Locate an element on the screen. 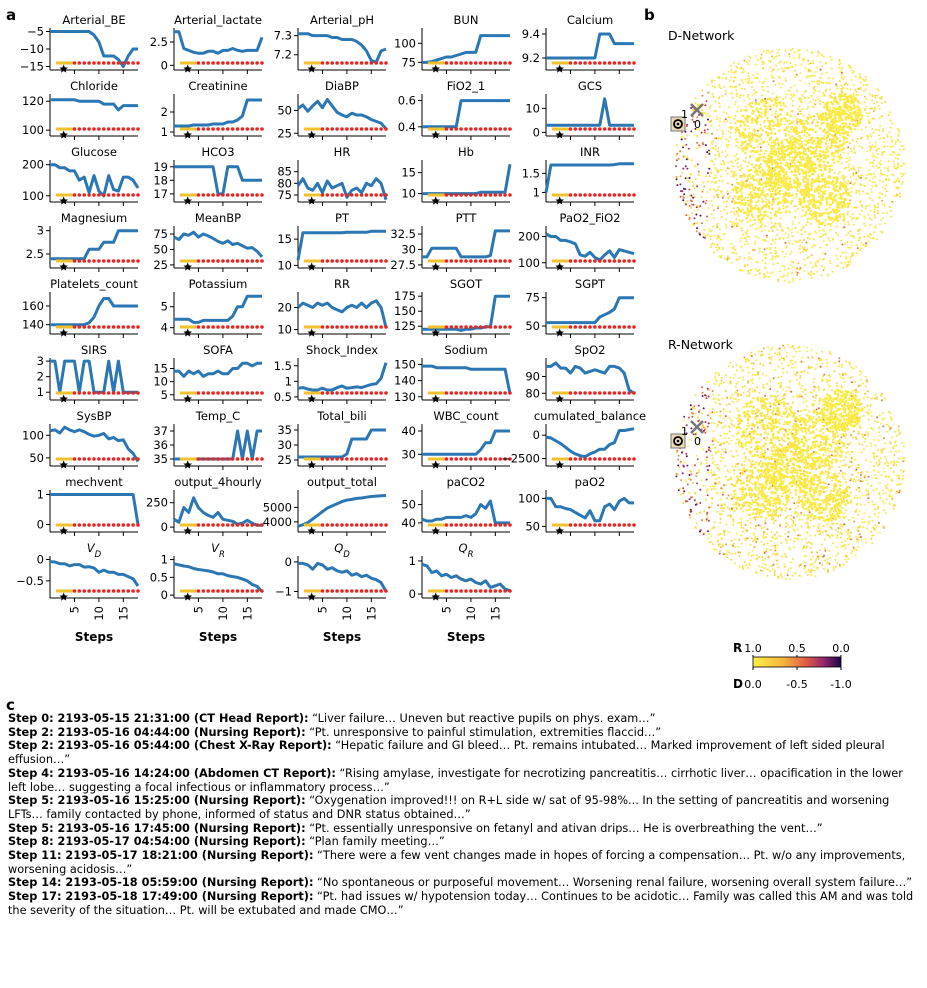 The height and width of the screenshot is (988, 927). y-tick-label: −10 is located at coordinates (32, 49).